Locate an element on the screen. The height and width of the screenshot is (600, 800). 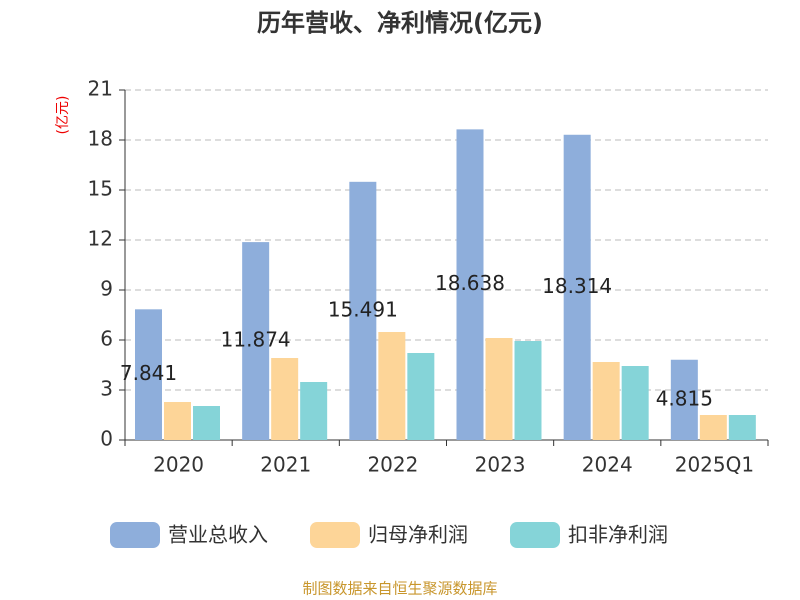
data-label: 18.638 is located at coordinates (470, 283).